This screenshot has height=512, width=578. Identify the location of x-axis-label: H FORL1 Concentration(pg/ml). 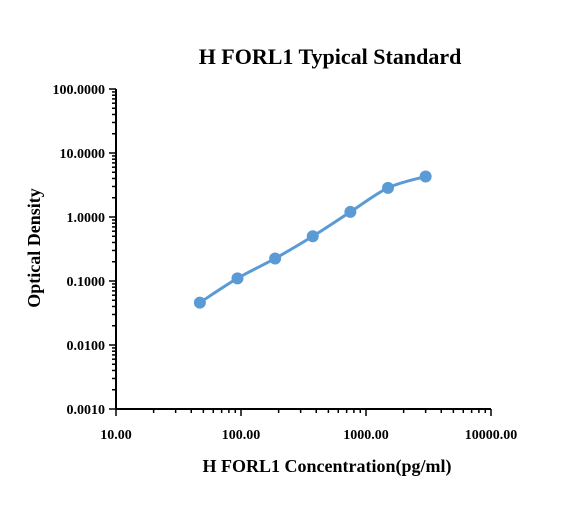
(327, 466).